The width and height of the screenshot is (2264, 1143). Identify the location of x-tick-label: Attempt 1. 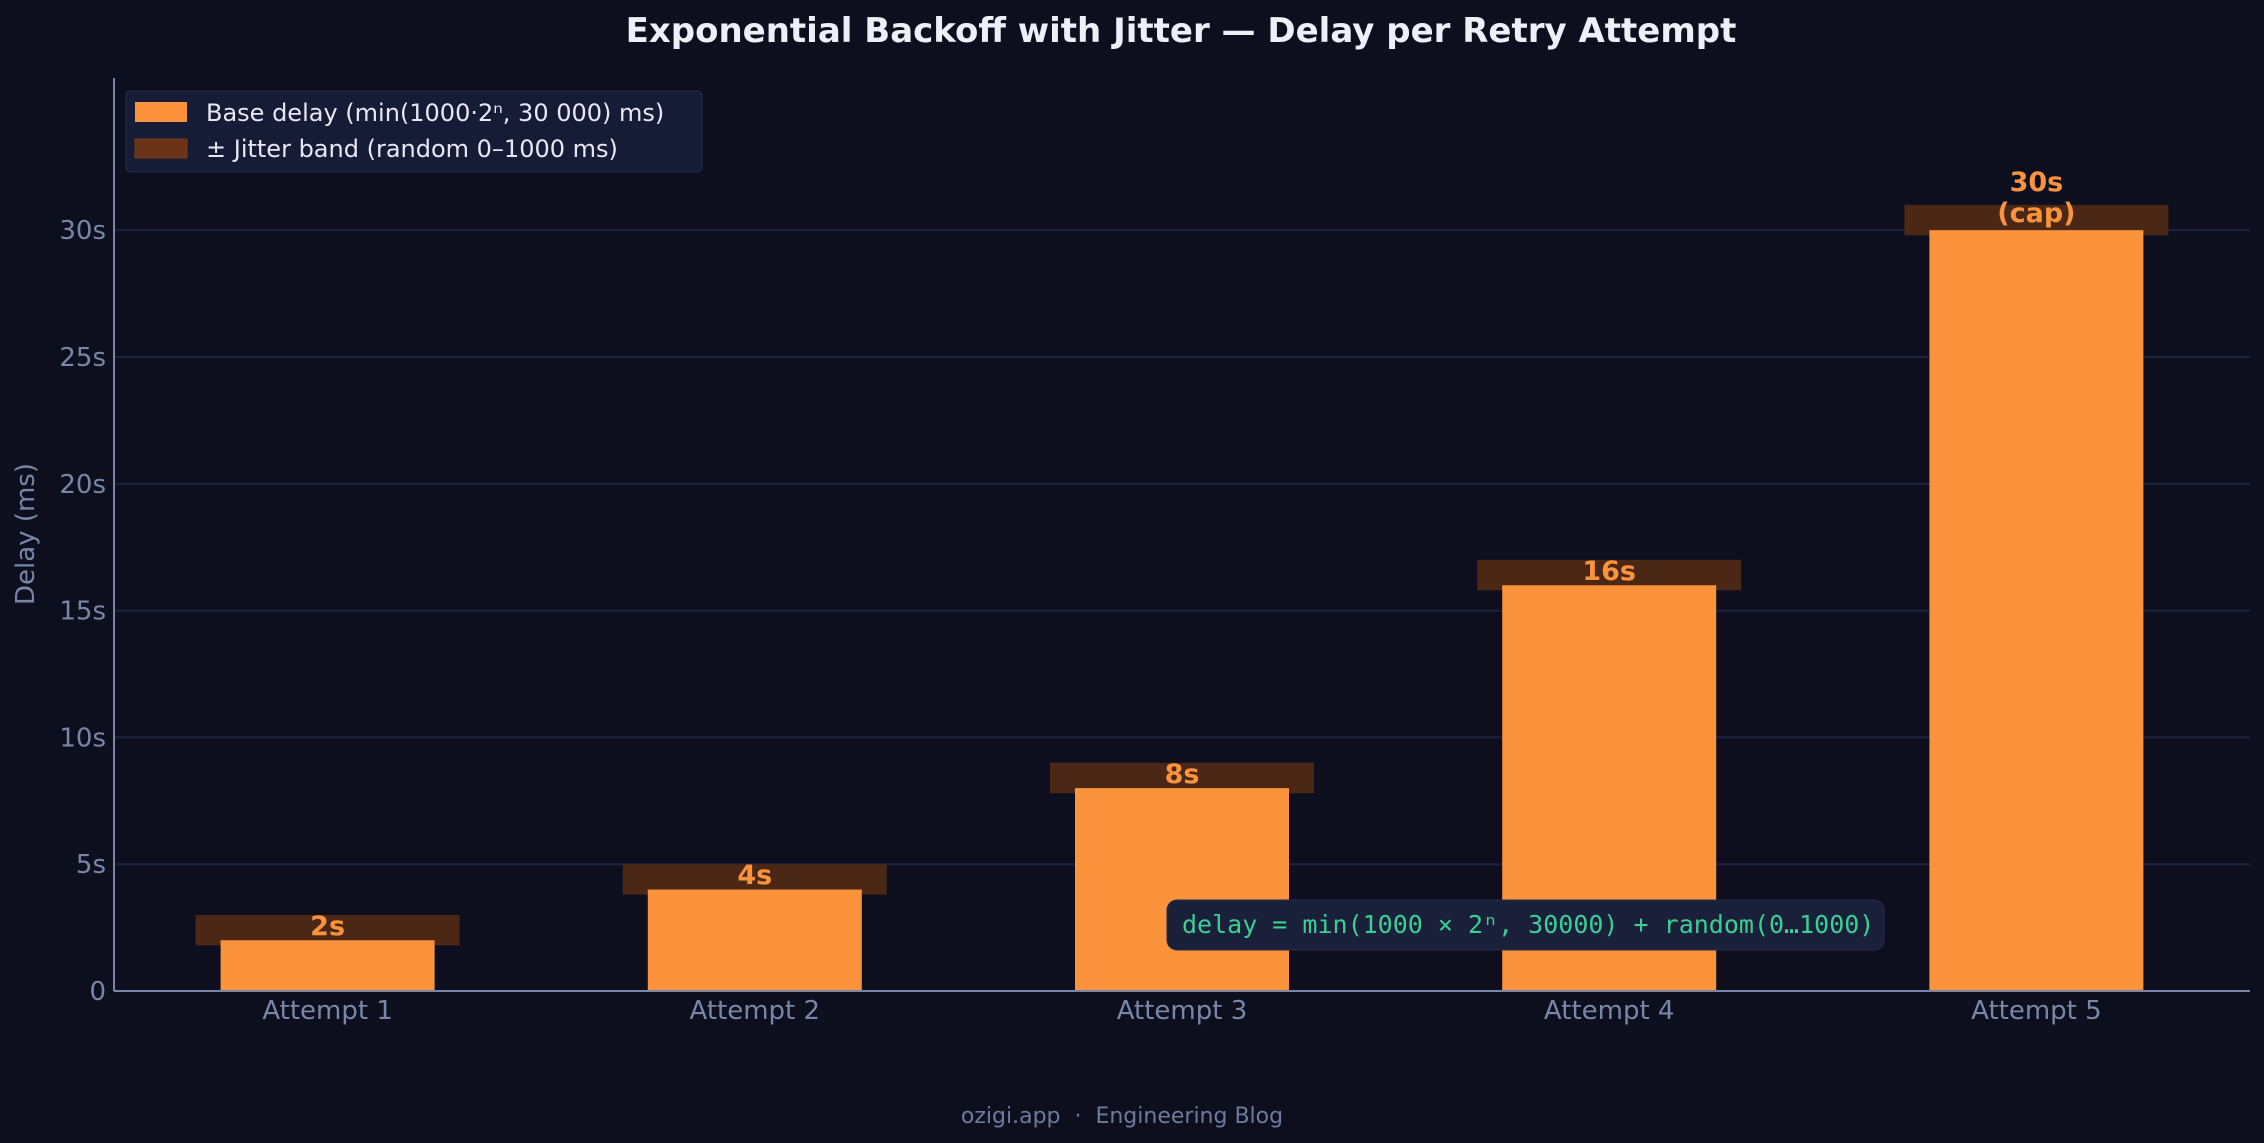
(327, 1011).